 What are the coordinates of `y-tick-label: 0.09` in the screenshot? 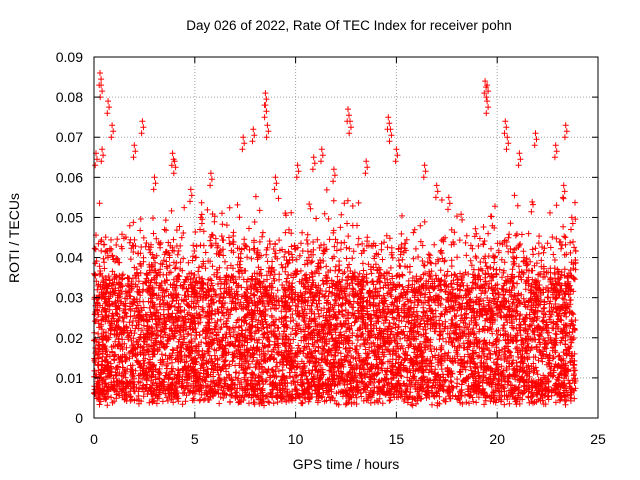 It's located at (69, 57).